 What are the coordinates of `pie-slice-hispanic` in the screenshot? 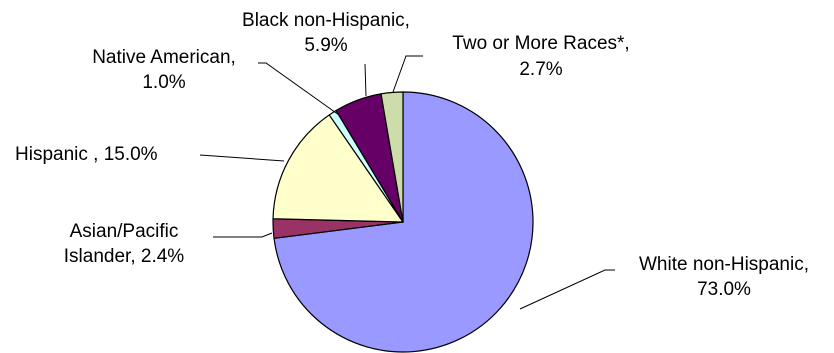 It's located at (338, 168).